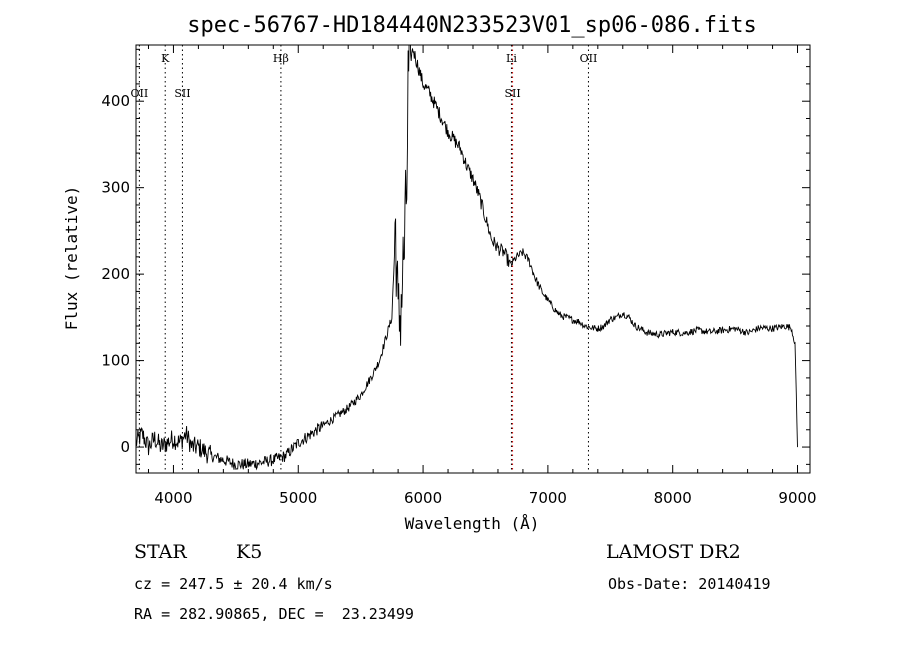 This screenshot has height=650, width=900. What do you see at coordinates (115, 361) in the screenshot?
I see `y-tick-label: 100` at bounding box center [115, 361].